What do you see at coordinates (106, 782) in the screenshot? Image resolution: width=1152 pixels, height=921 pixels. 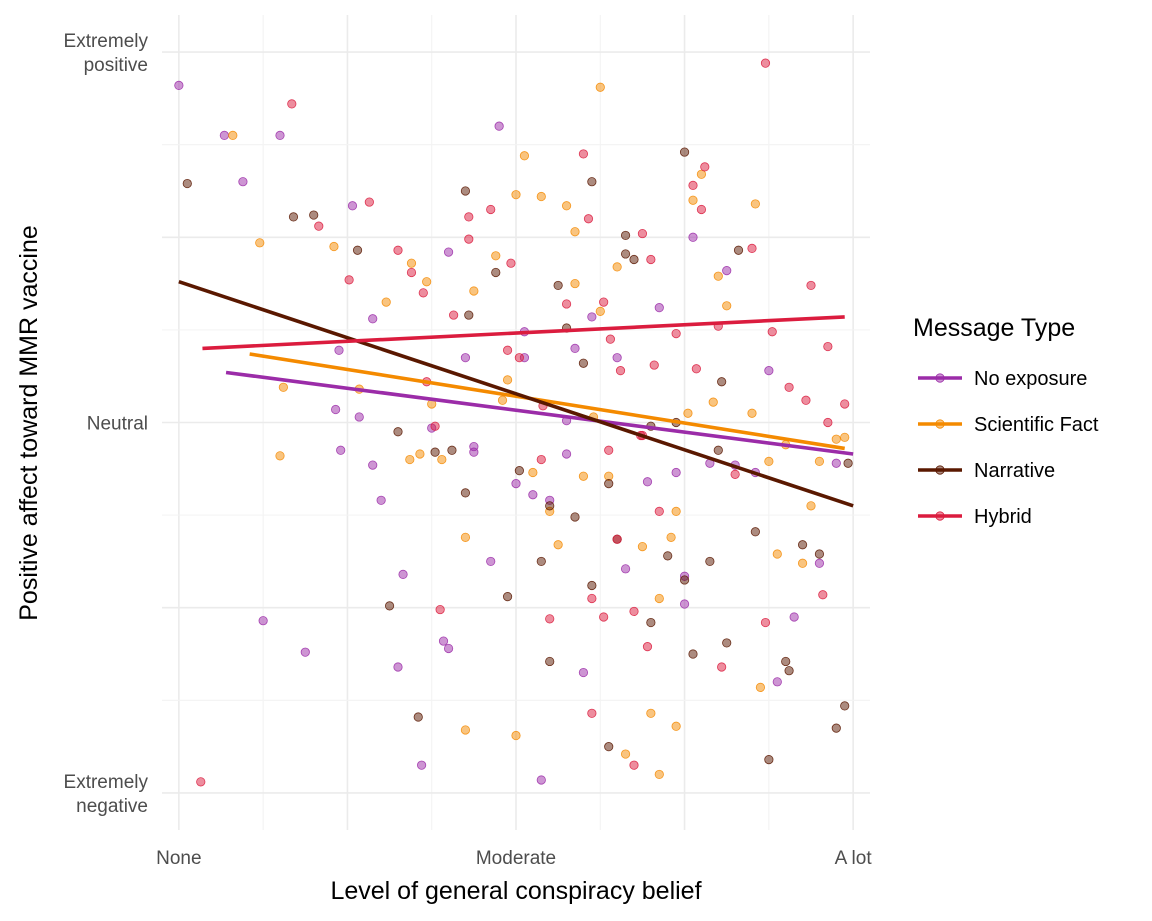 I see `y-tick-label: Extremely` at bounding box center [106, 782].